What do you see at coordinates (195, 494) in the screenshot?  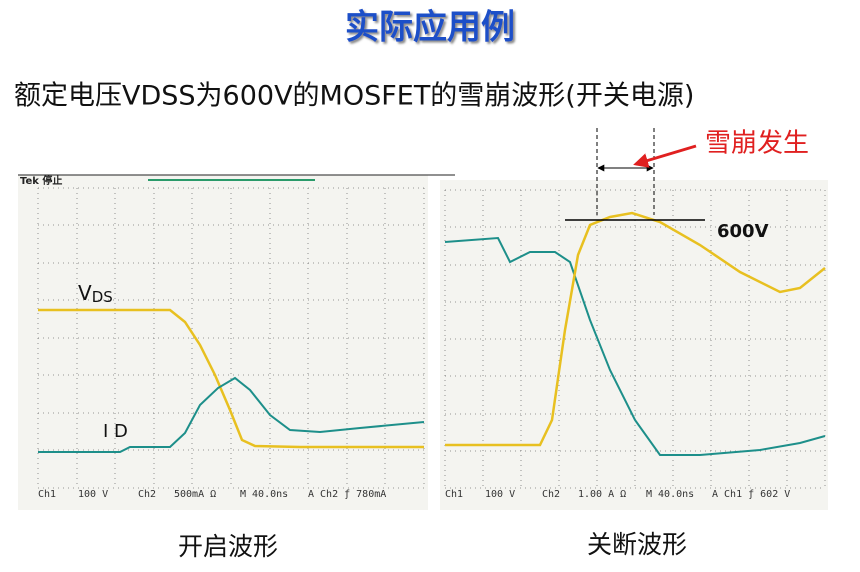 I see `status-ch2-scale: 500mA Ω` at bounding box center [195, 494].